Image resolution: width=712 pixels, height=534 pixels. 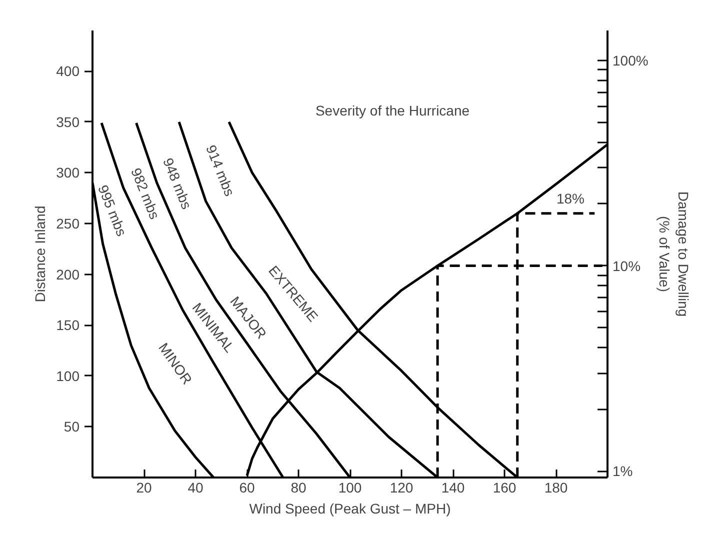 What do you see at coordinates (556, 488) in the screenshot?
I see `x-tick-label: 180` at bounding box center [556, 488].